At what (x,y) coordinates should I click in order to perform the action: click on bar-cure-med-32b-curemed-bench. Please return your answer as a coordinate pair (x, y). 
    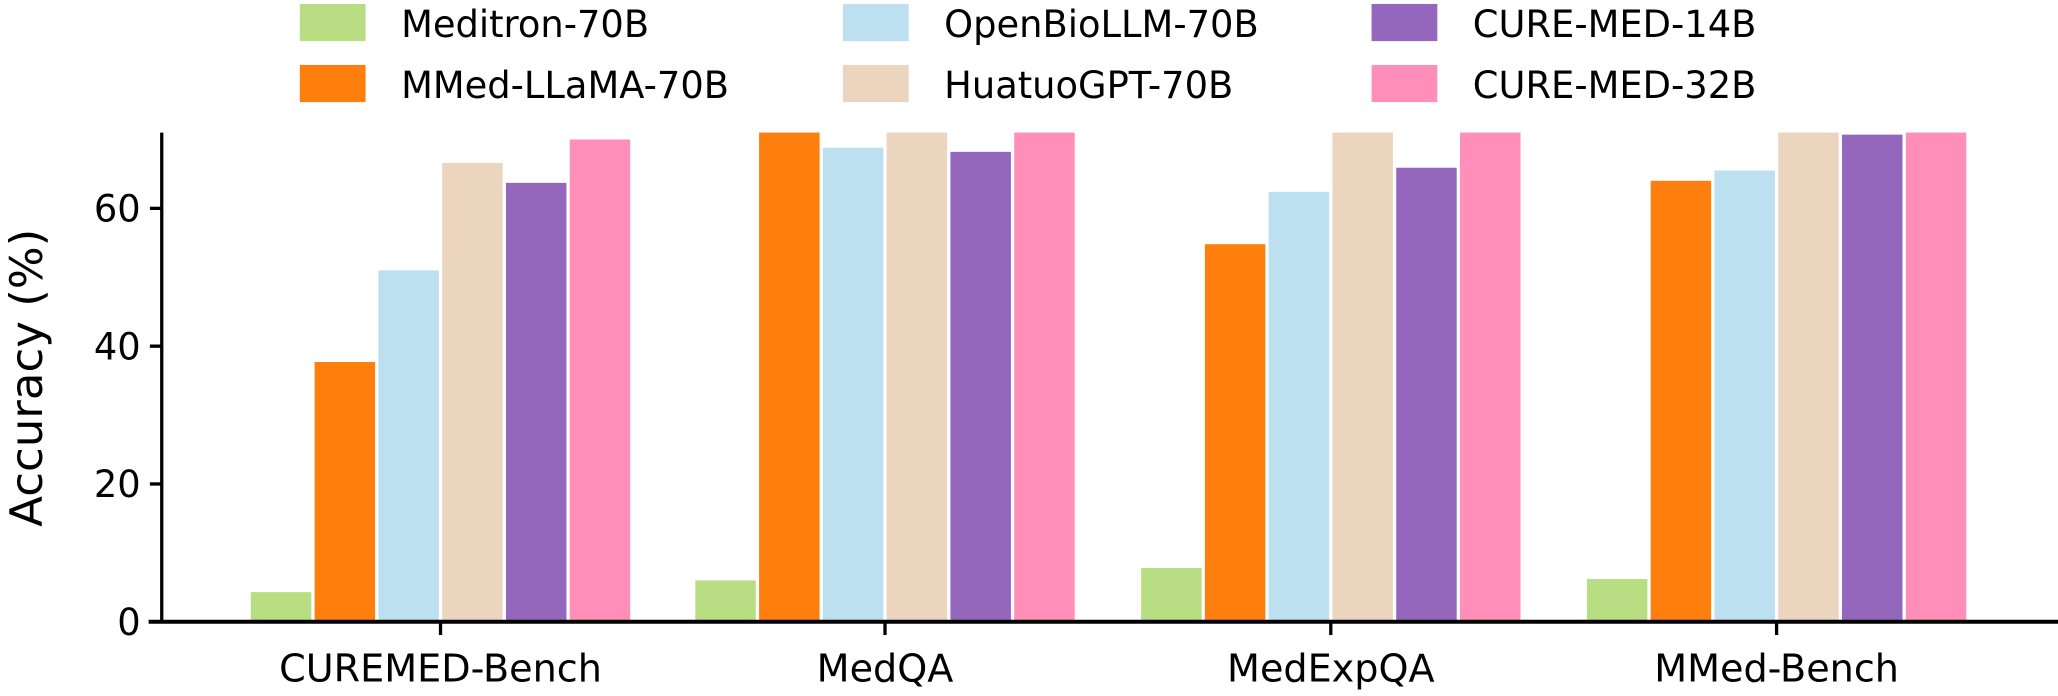
    Looking at the image, I should click on (600, 380).